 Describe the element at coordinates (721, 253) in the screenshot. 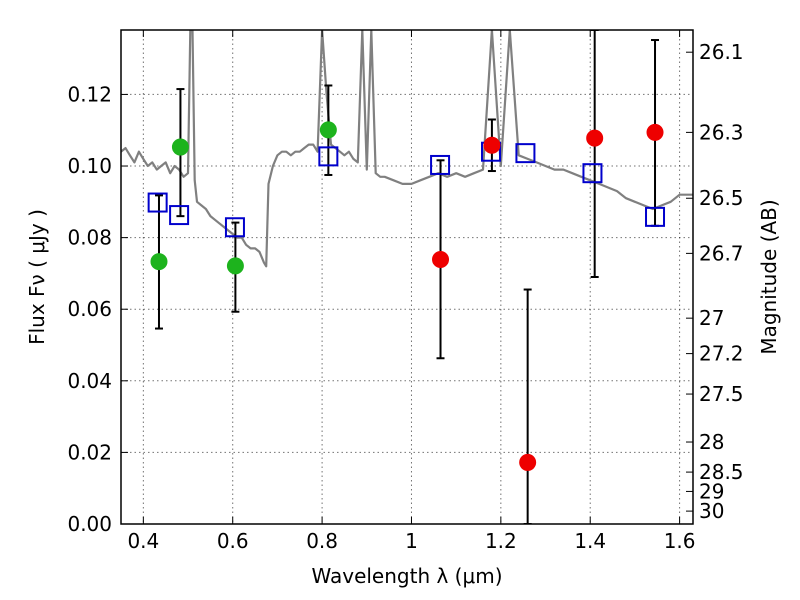

I see `magnitude-tick-label: 26.7` at that location.